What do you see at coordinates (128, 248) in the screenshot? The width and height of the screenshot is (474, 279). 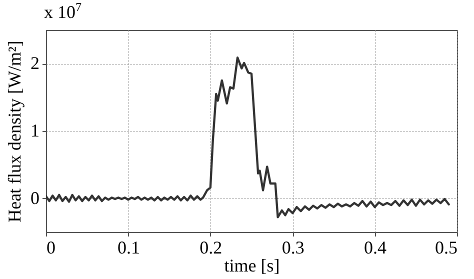 I see `x-tick-label: 0.1` at bounding box center [128, 248].